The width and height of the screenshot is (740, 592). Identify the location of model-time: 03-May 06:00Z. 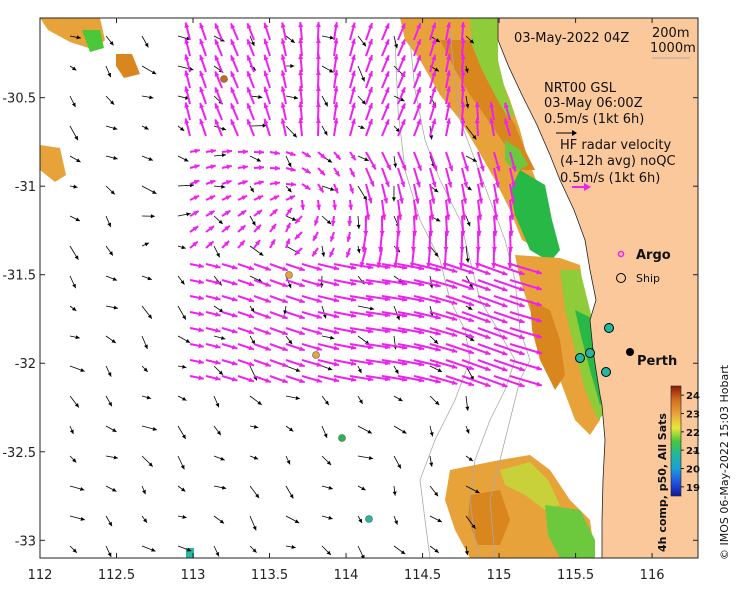
(593, 103).